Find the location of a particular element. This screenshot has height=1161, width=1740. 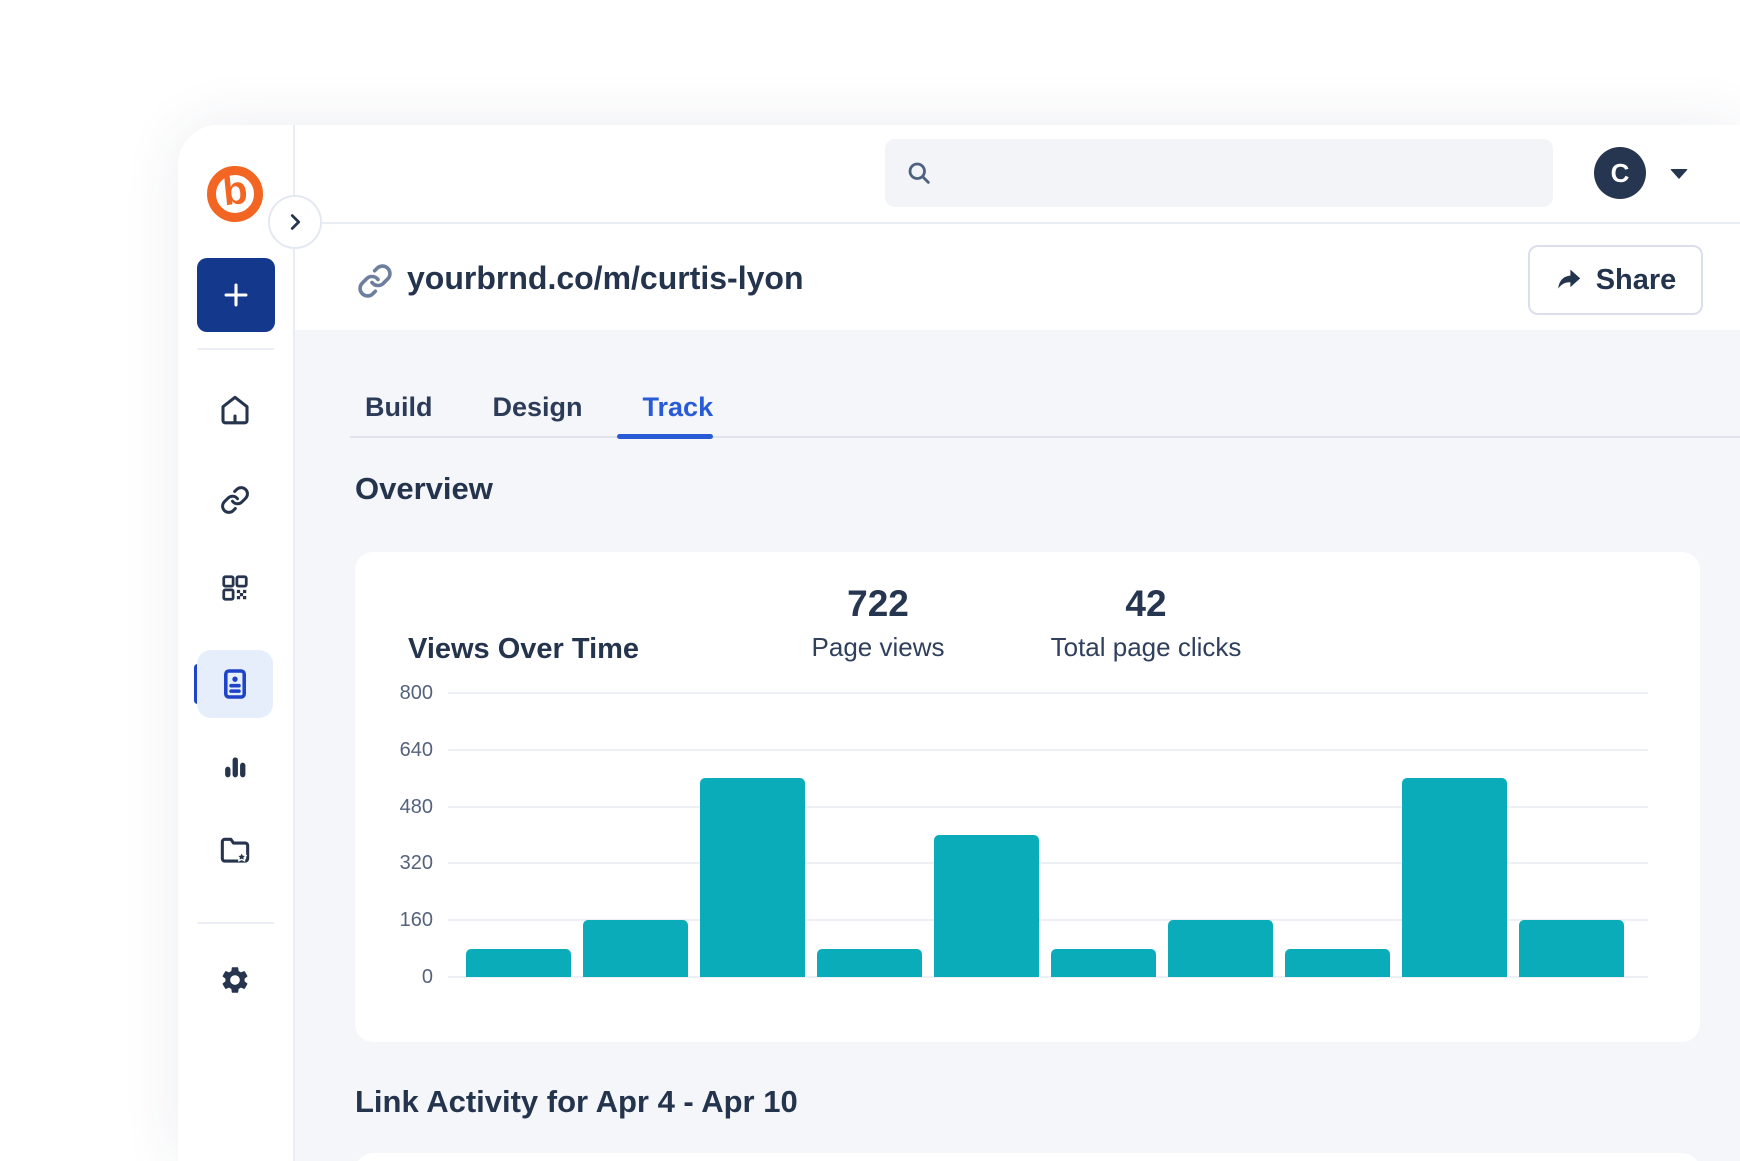

sidebar-item-campaigns is located at coordinates (235, 850).